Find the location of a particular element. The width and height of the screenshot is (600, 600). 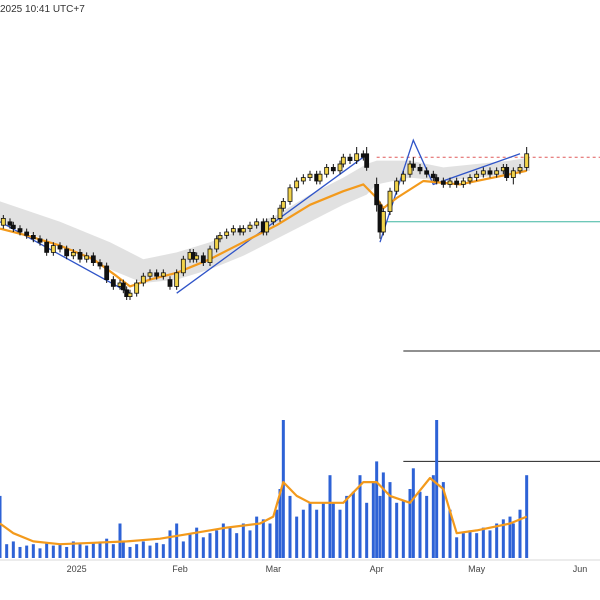

x-tick-label: Feb is located at coordinates (180, 569).